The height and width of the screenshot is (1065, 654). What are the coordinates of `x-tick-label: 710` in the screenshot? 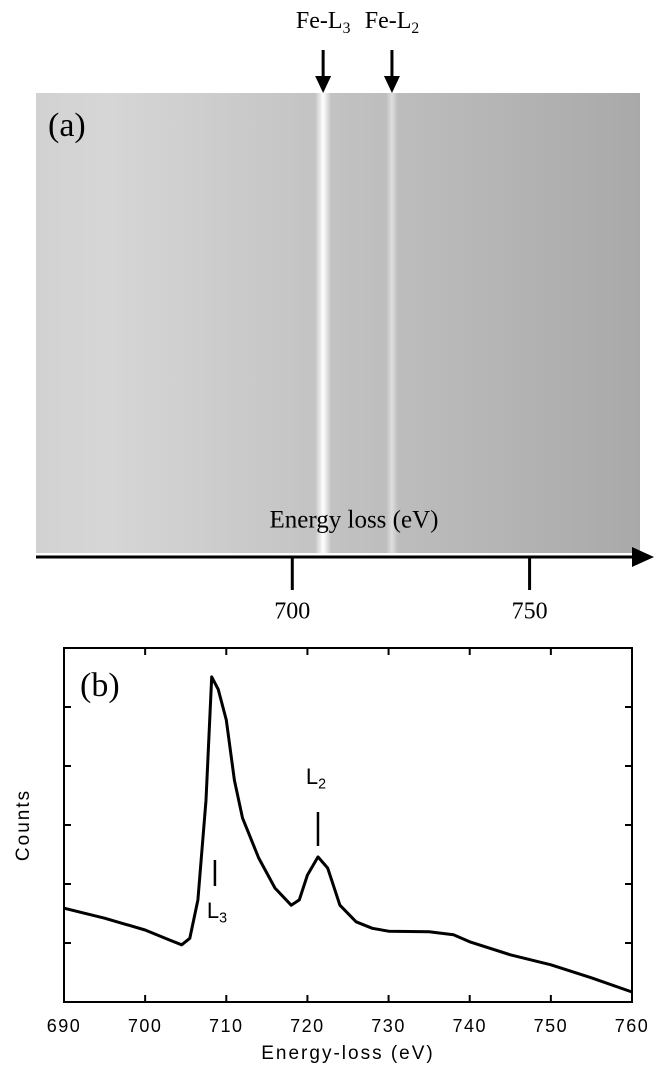 It's located at (226, 1026).